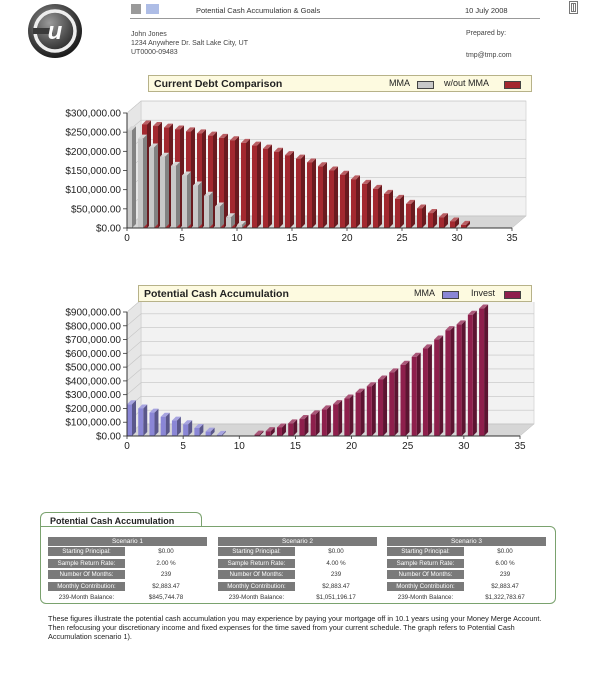  Describe the element at coordinates (573, 7) in the screenshot. I see `attachment-icon` at that location.